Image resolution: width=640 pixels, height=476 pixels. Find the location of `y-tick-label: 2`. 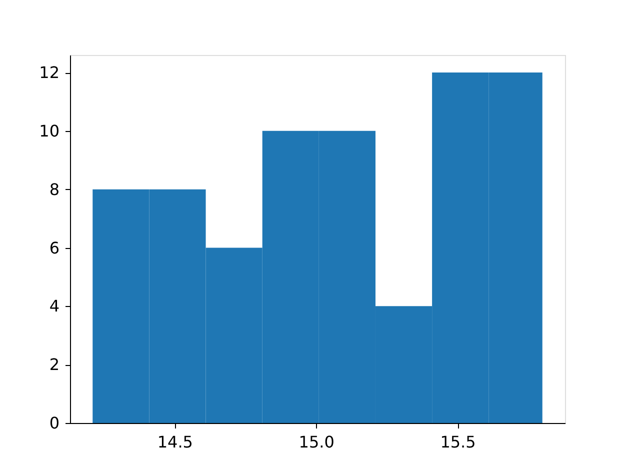

y-tick-label: 2 is located at coordinates (54, 364).